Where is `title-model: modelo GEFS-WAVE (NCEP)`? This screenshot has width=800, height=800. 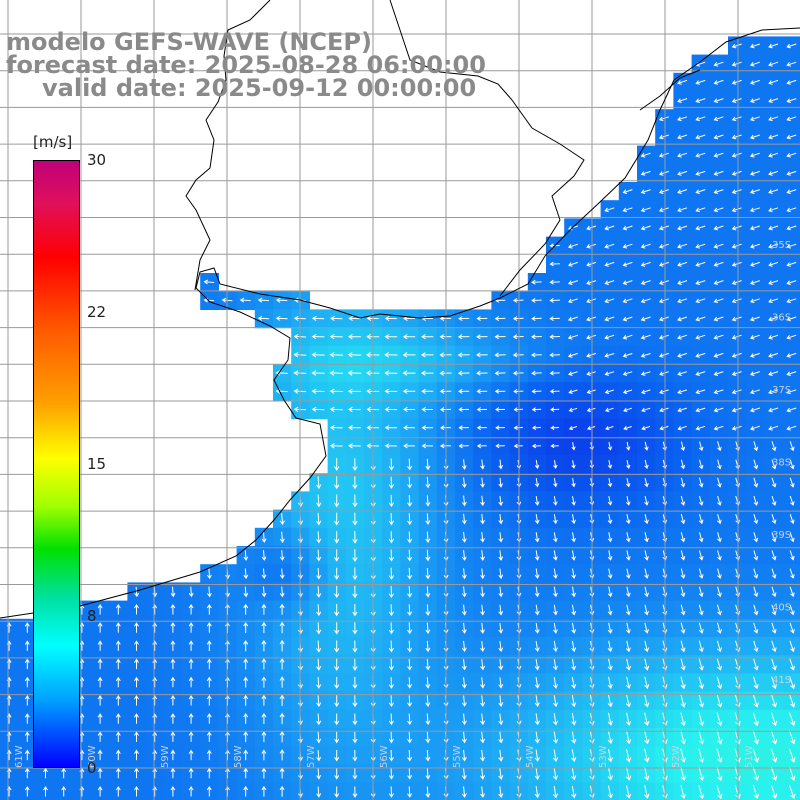
title-model: modelo GEFS-WAVE (NCEP) is located at coordinates (189, 42).